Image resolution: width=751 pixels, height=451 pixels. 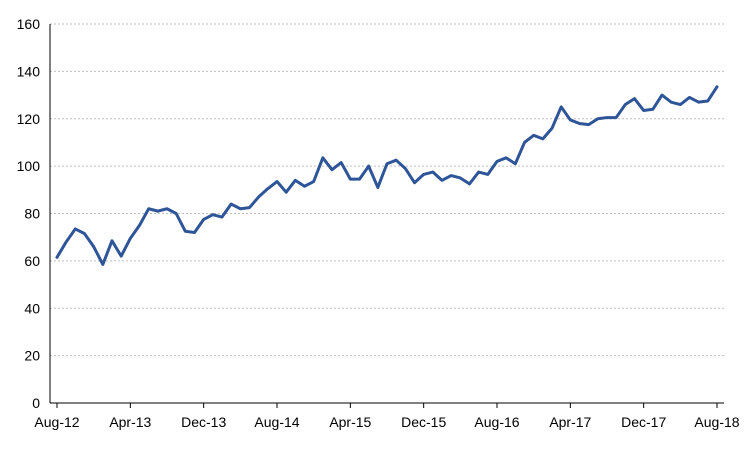 What do you see at coordinates (32, 308) in the screenshot?
I see `y-tick-label: 40` at bounding box center [32, 308].